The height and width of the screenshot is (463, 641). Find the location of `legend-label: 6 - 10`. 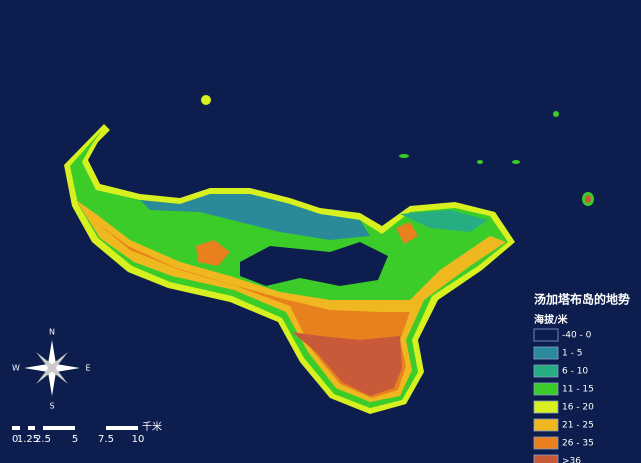

legend-label: 6 - 10 is located at coordinates (575, 372).